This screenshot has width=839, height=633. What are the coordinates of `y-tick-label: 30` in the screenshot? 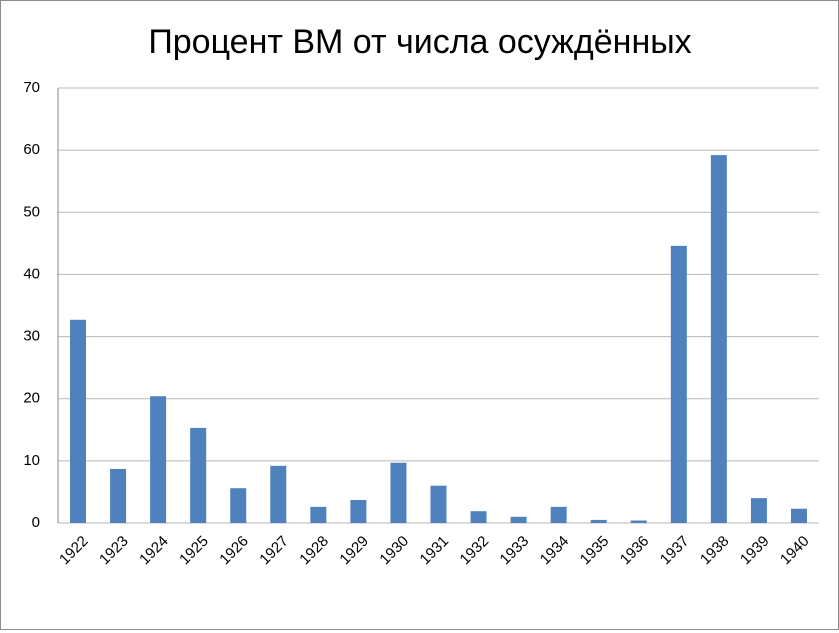 It's located at (31, 336).